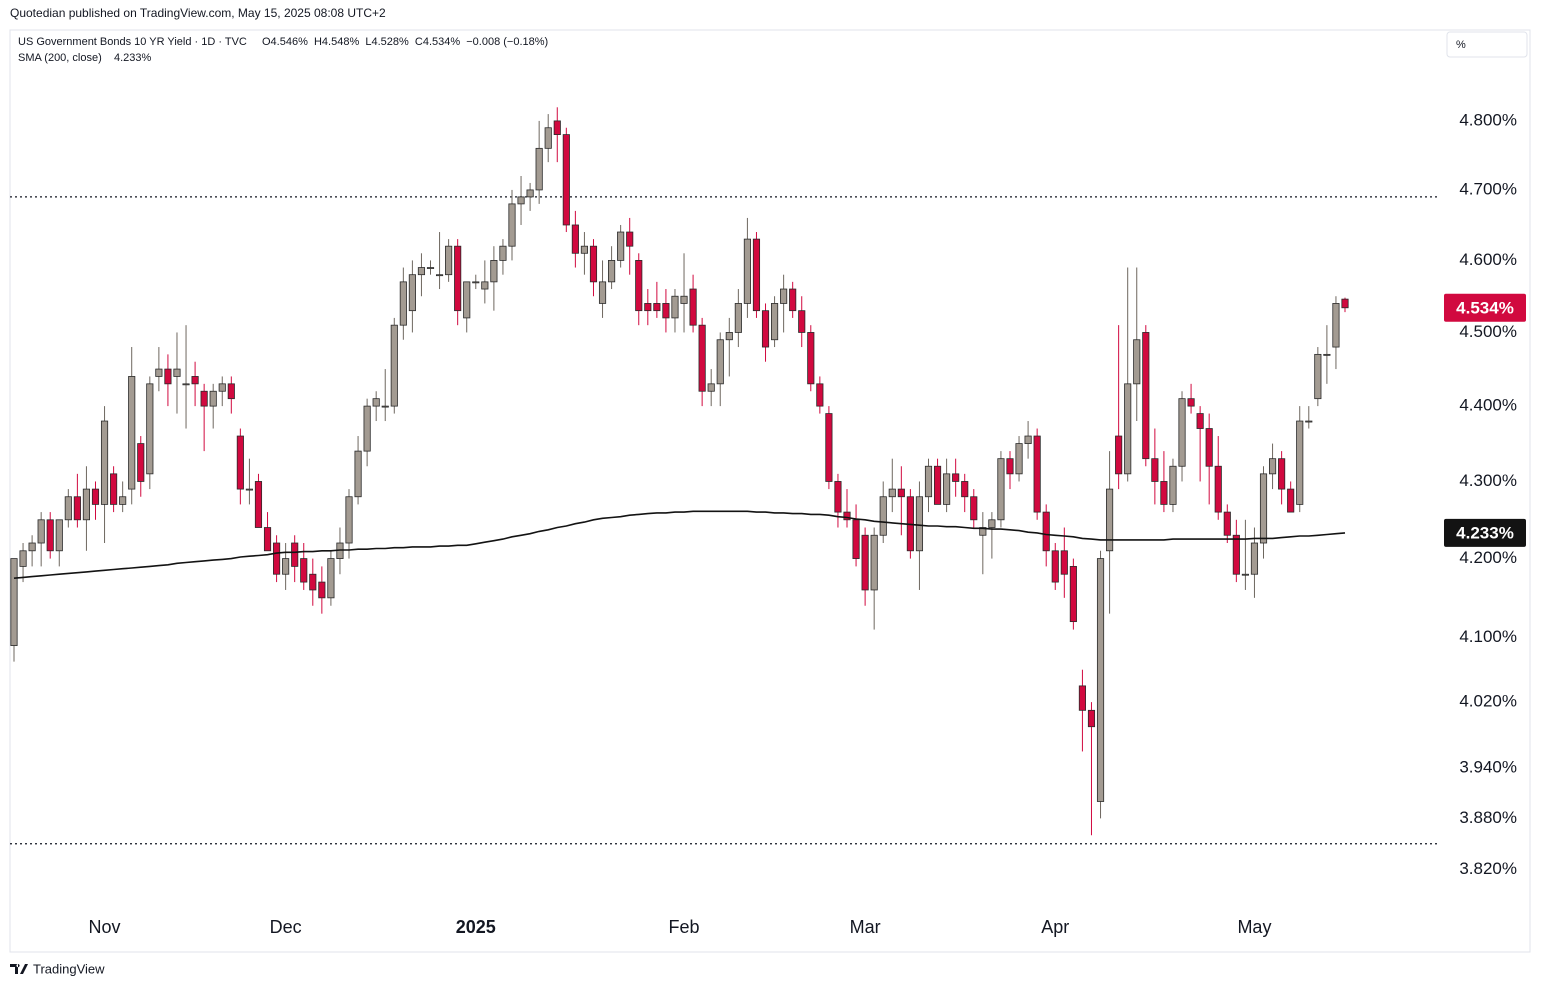 The image size is (1541, 987). Describe the element at coordinates (1488, 259) in the screenshot. I see `y-tick-label: 4.600%` at that location.